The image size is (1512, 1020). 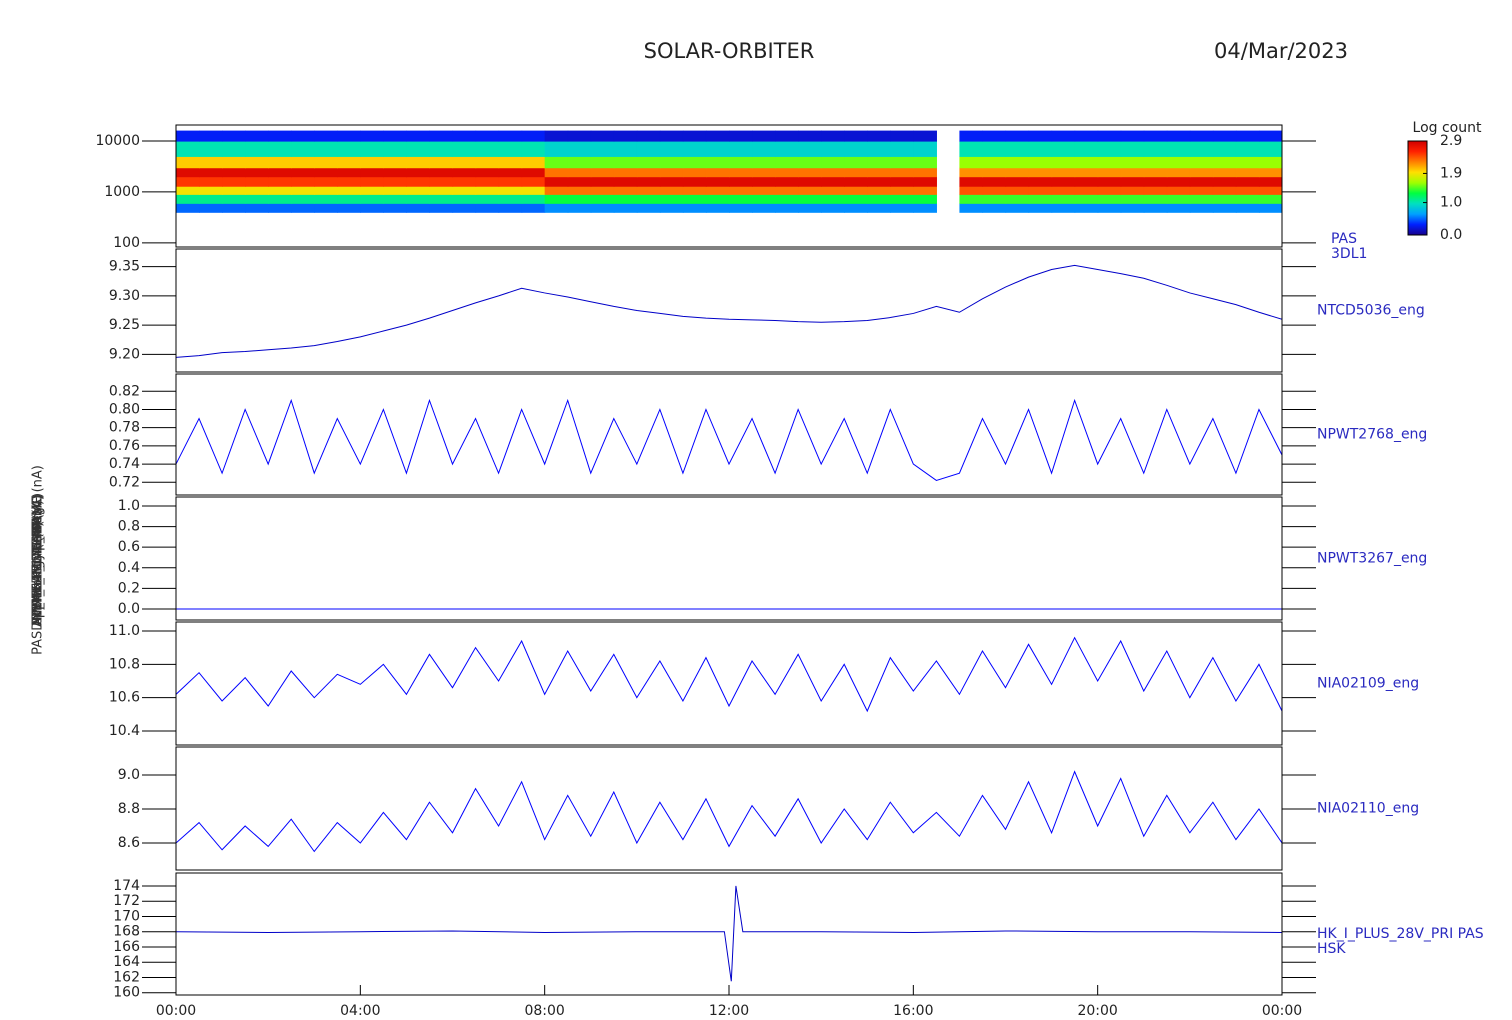 I want to click on y-axis-label: THERMC4 (mA), so click(x=38, y=560).